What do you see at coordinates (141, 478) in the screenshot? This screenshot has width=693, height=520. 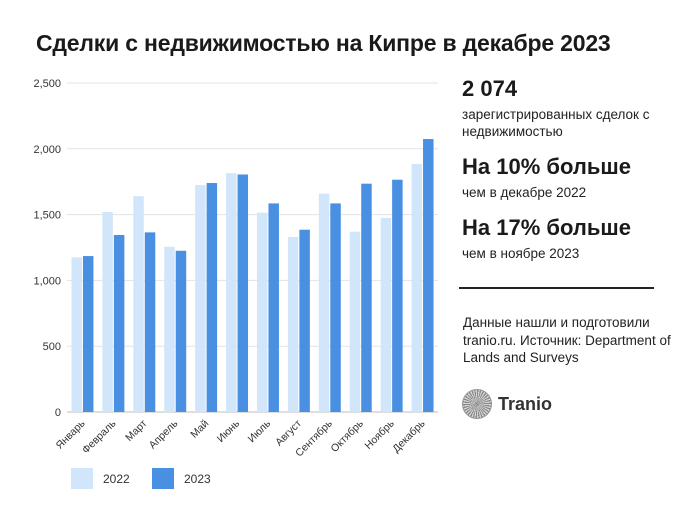 I see `legend: 2022 2023` at bounding box center [141, 478].